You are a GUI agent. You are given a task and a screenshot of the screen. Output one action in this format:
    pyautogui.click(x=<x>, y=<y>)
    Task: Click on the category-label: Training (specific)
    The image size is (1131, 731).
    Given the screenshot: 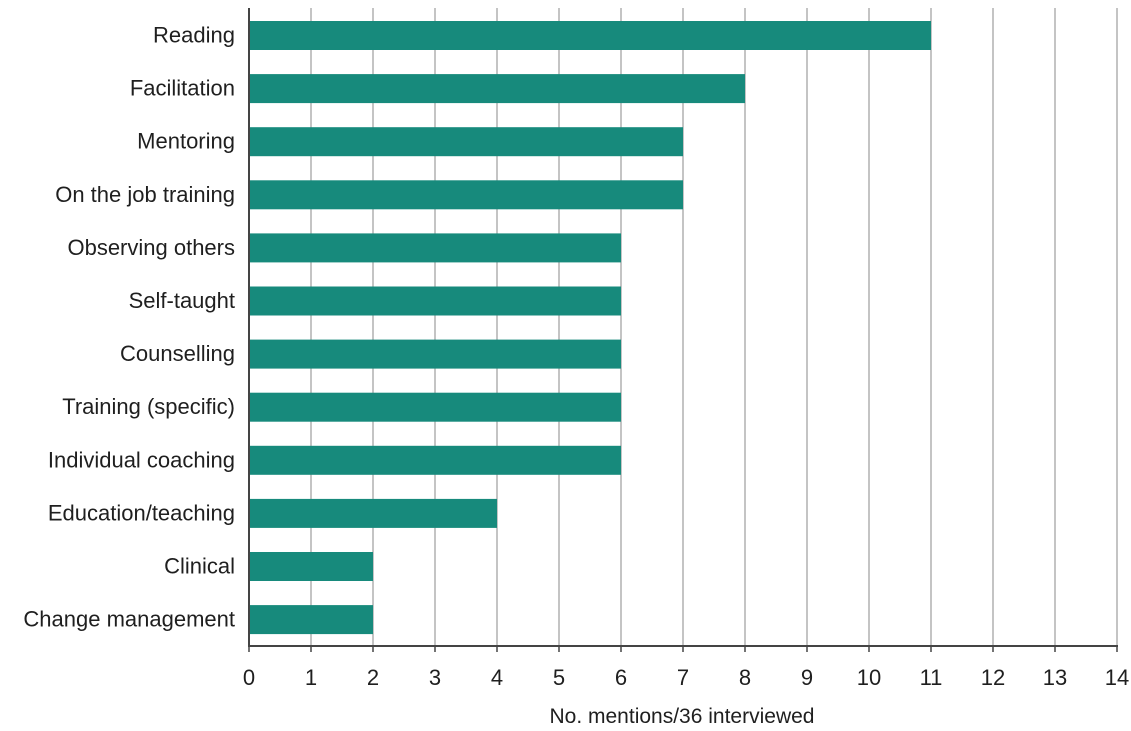 What is the action you would take?
    pyautogui.click(x=148, y=406)
    